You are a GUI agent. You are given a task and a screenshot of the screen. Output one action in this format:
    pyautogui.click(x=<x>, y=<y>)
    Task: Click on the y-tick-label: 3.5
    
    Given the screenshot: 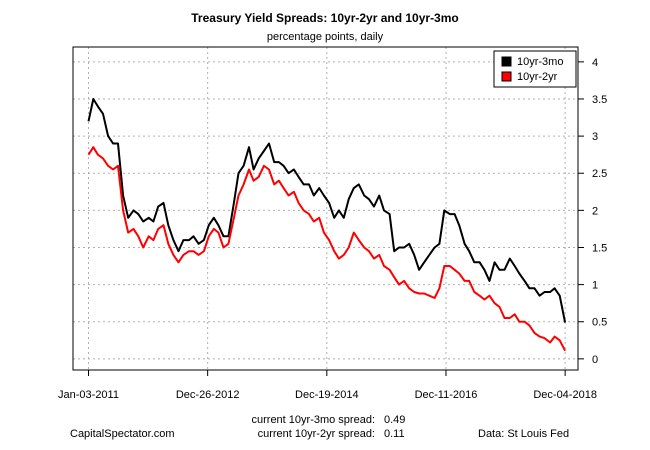 What is the action you would take?
    pyautogui.click(x=599, y=100)
    